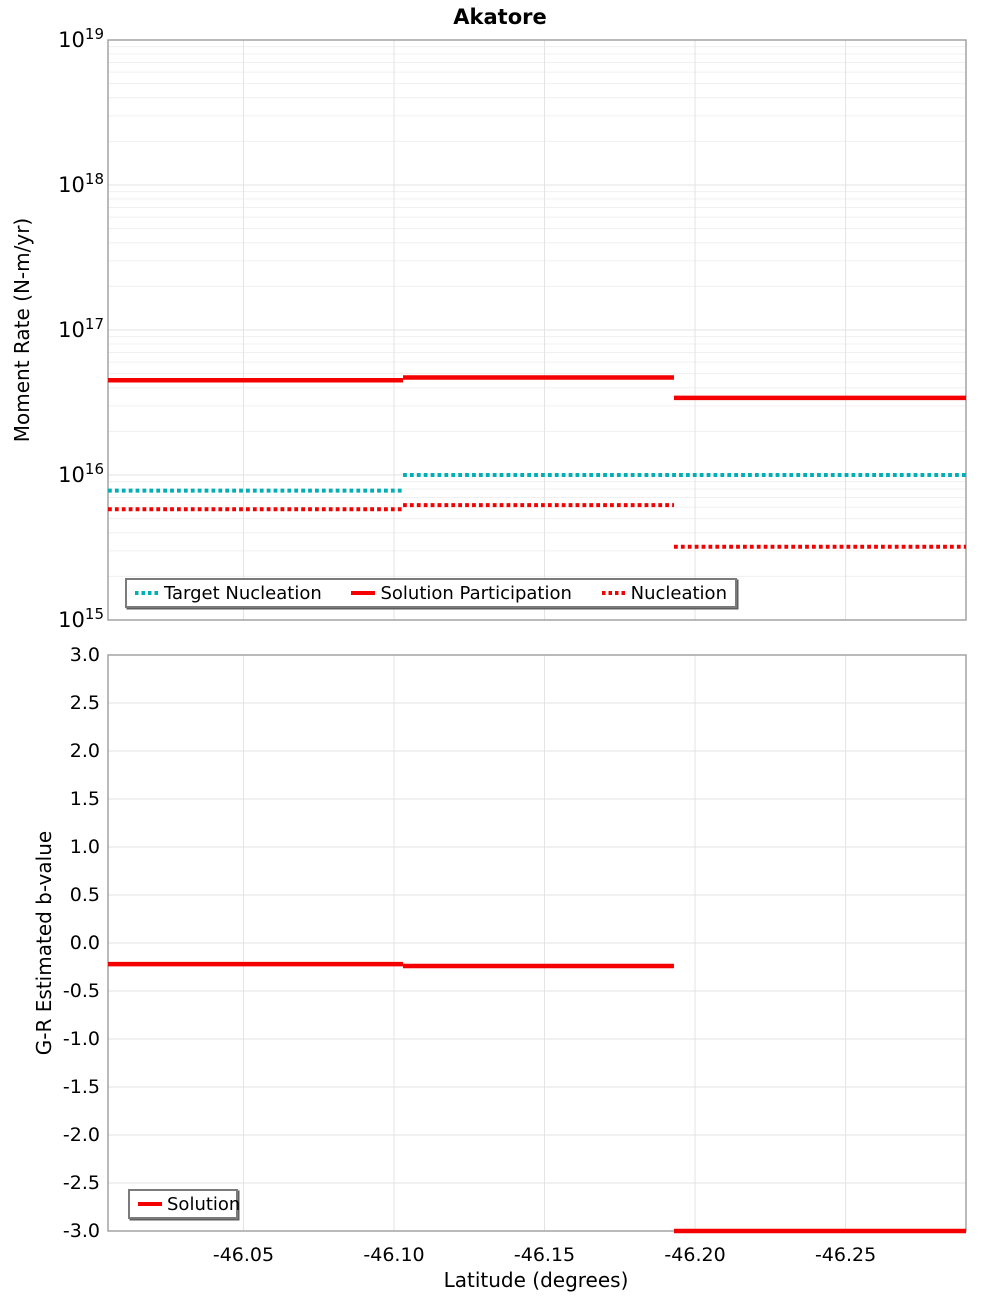  What do you see at coordinates (147, 593) in the screenshot?
I see `legend-swatch-target-nucleation` at bounding box center [147, 593].